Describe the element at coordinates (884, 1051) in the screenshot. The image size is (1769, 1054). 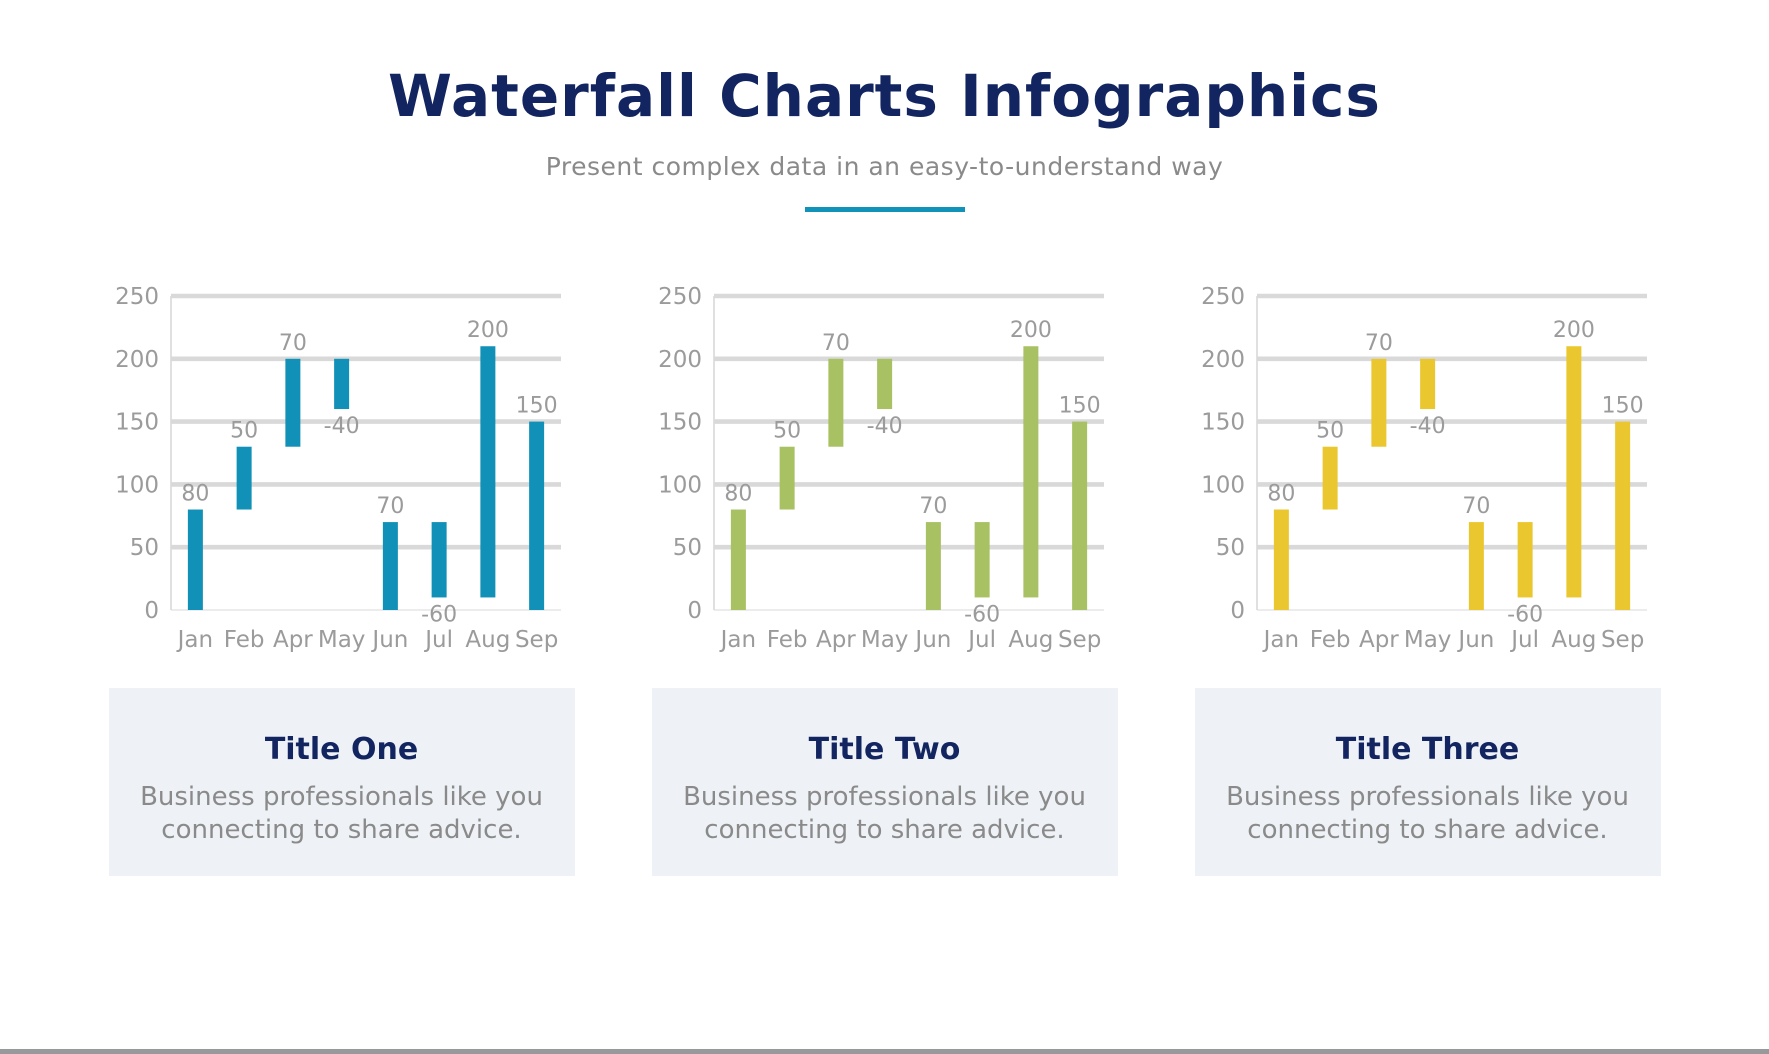
I see `bottom-edge-strip` at that location.